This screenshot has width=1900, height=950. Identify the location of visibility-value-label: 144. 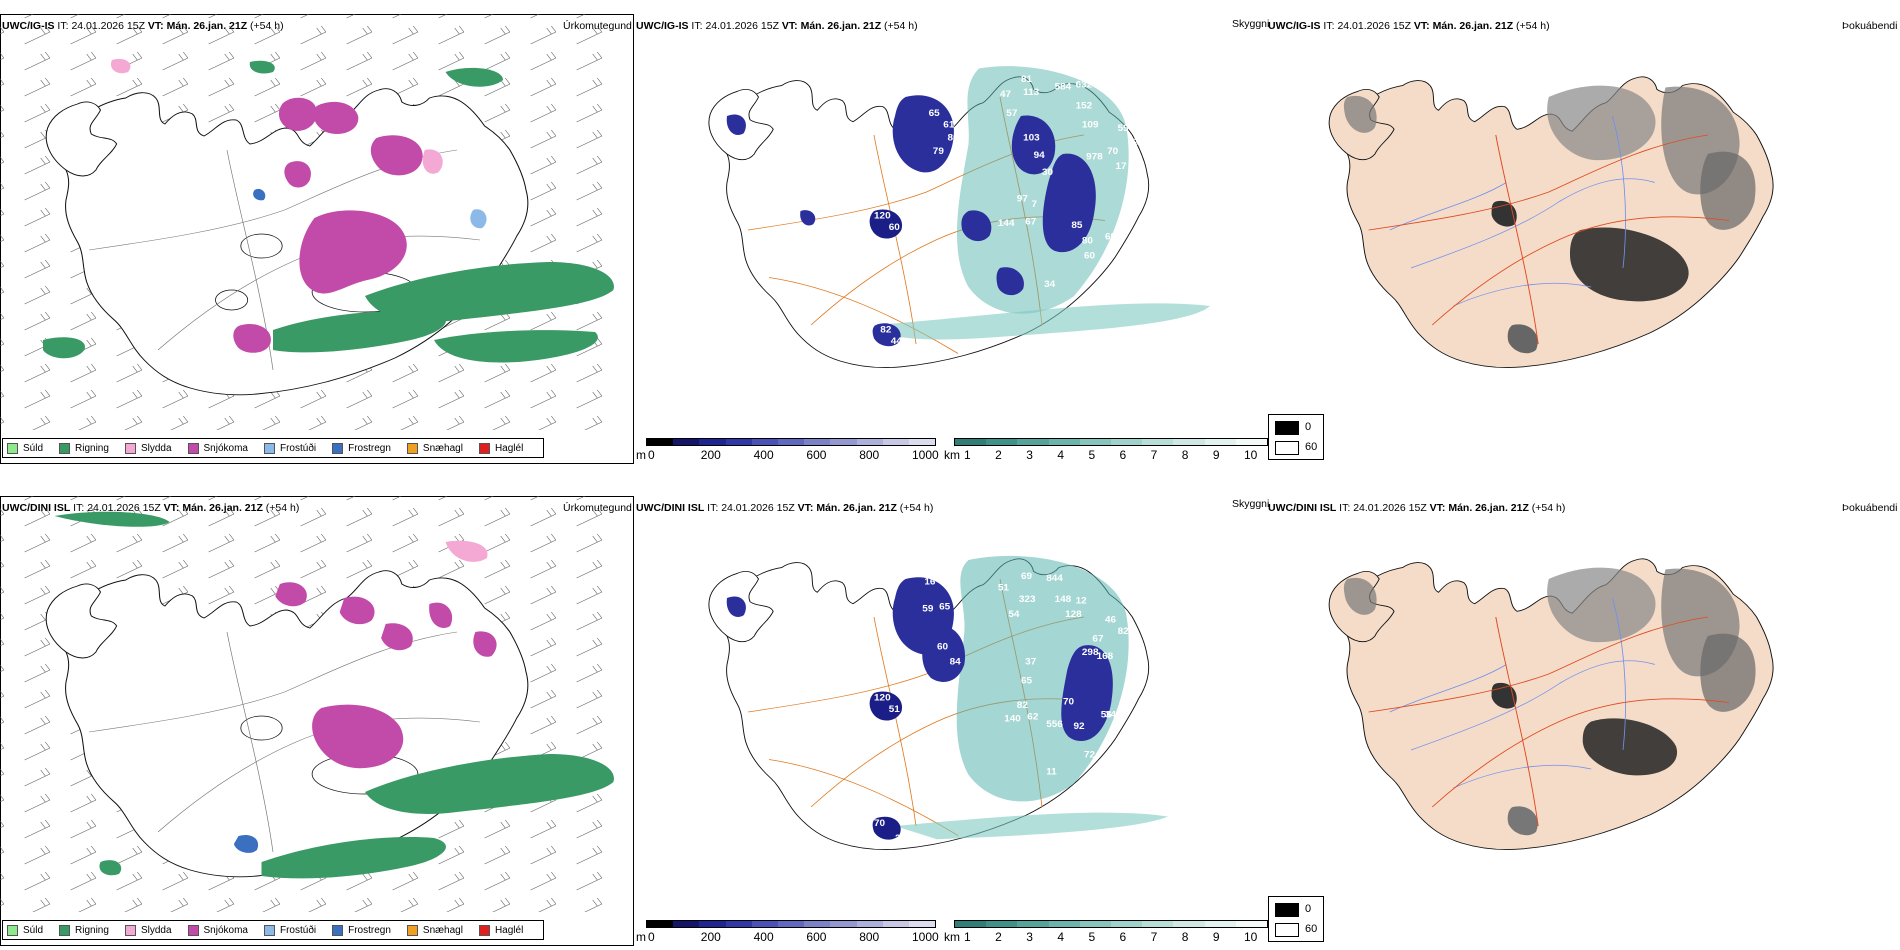
(1006, 224).